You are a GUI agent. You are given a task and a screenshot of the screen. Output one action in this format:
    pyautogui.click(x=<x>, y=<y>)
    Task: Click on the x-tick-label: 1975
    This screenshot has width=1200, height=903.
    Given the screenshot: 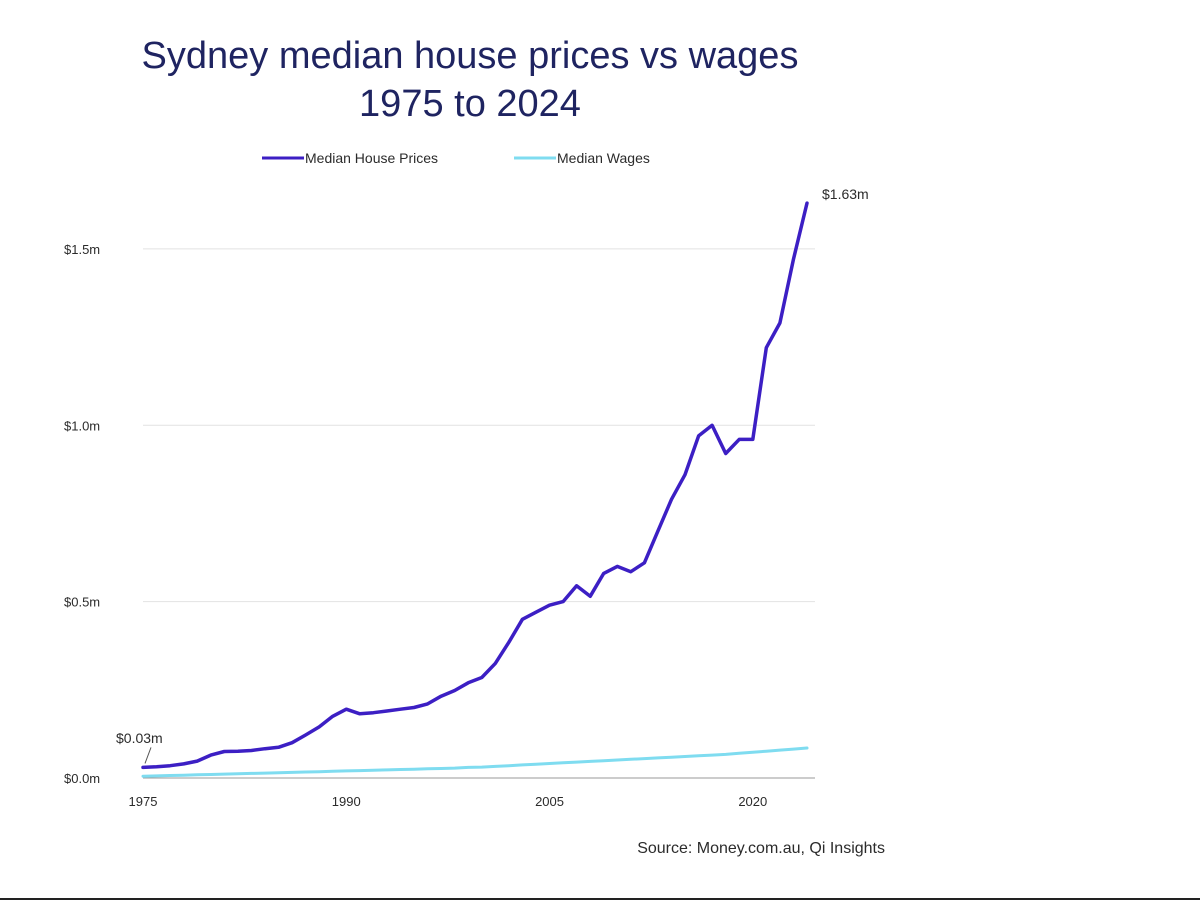 What is the action you would take?
    pyautogui.click(x=143, y=801)
    